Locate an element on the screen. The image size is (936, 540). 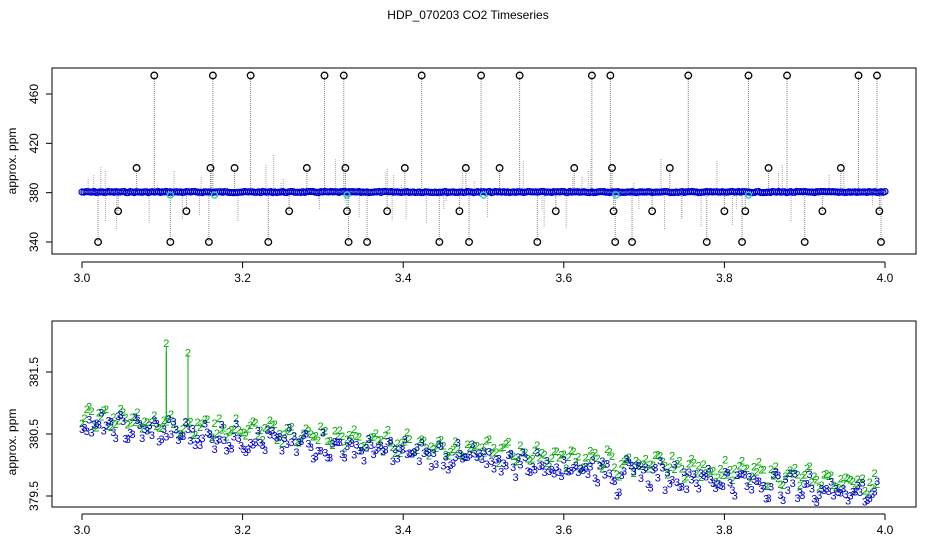
panel2-y-axis-title: approx. ppm is located at coordinates (12, 442).